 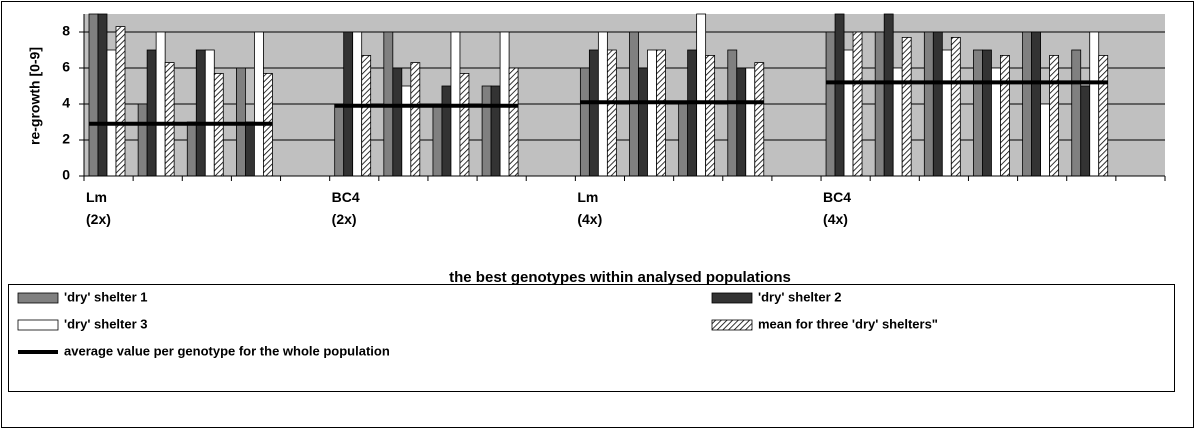 What do you see at coordinates (66, 31) in the screenshot?
I see `y-tick-label: 8` at bounding box center [66, 31].